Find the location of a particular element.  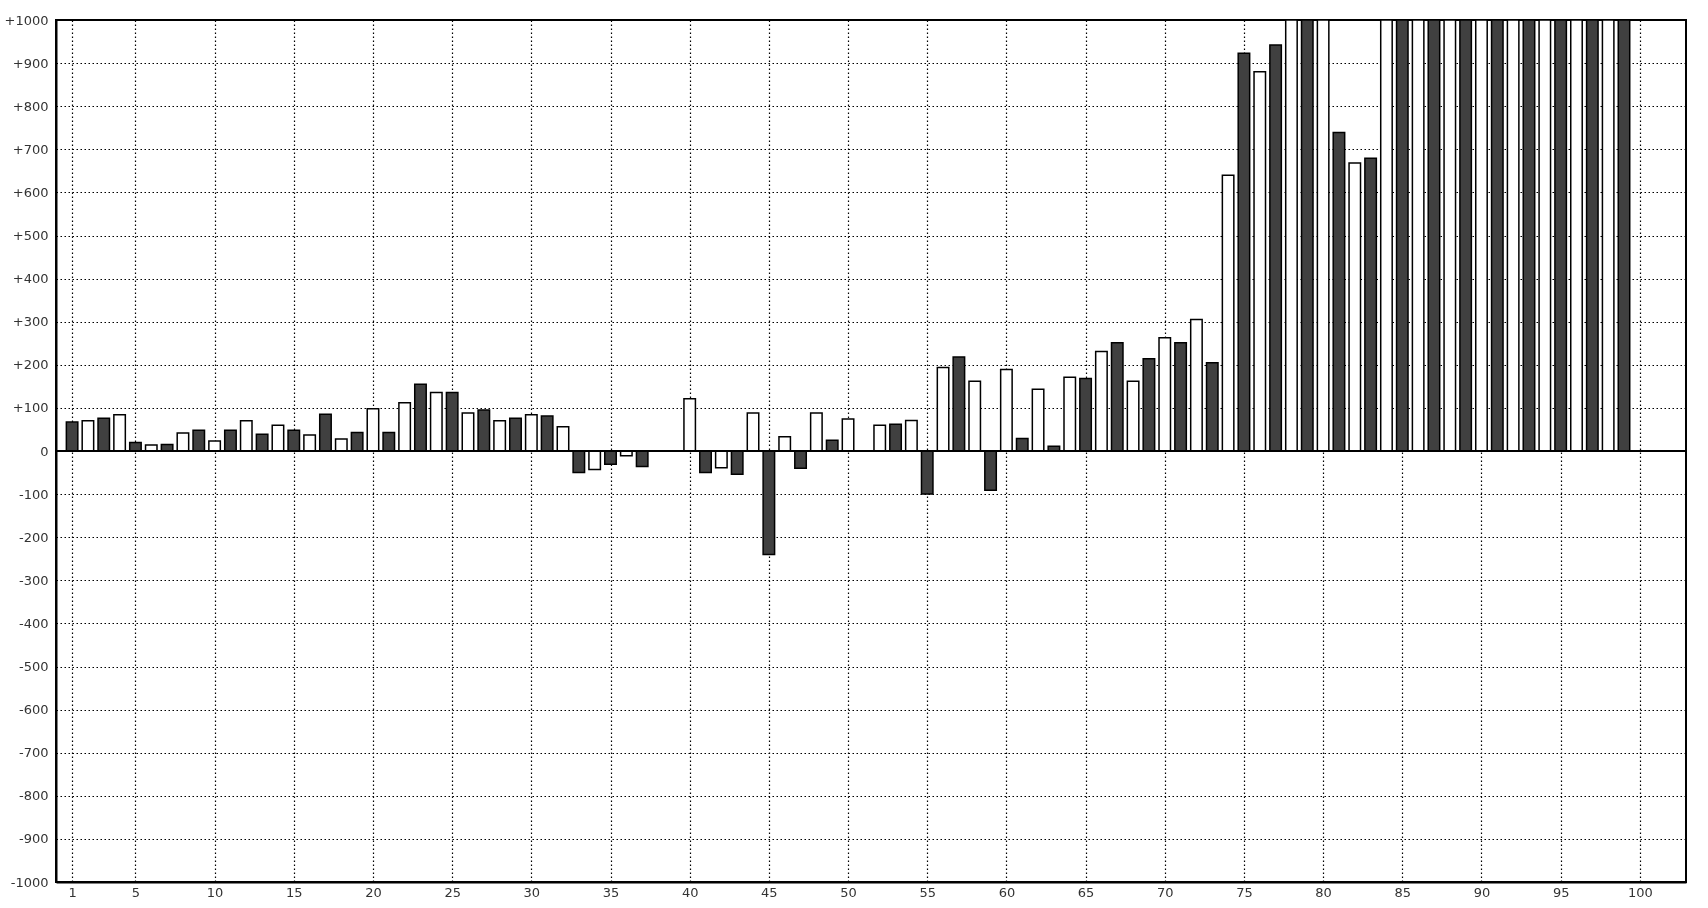

x-tick-label: 10 is located at coordinates (215, 892).